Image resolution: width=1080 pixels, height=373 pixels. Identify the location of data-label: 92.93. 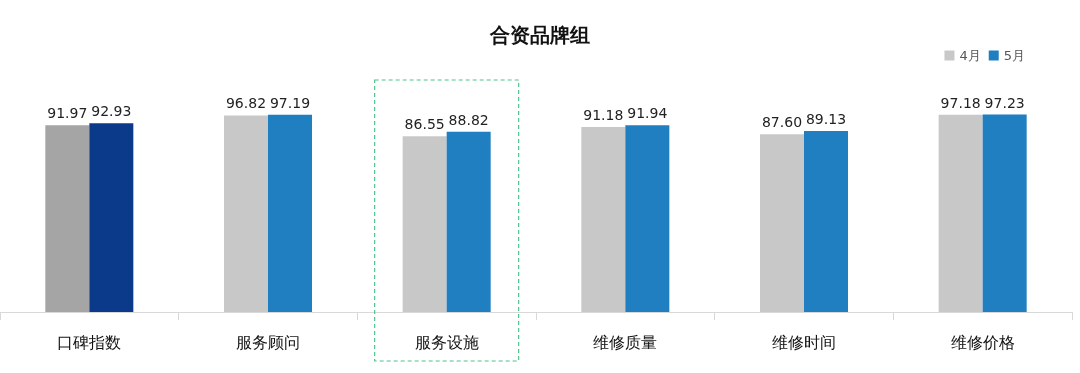
(111, 111).